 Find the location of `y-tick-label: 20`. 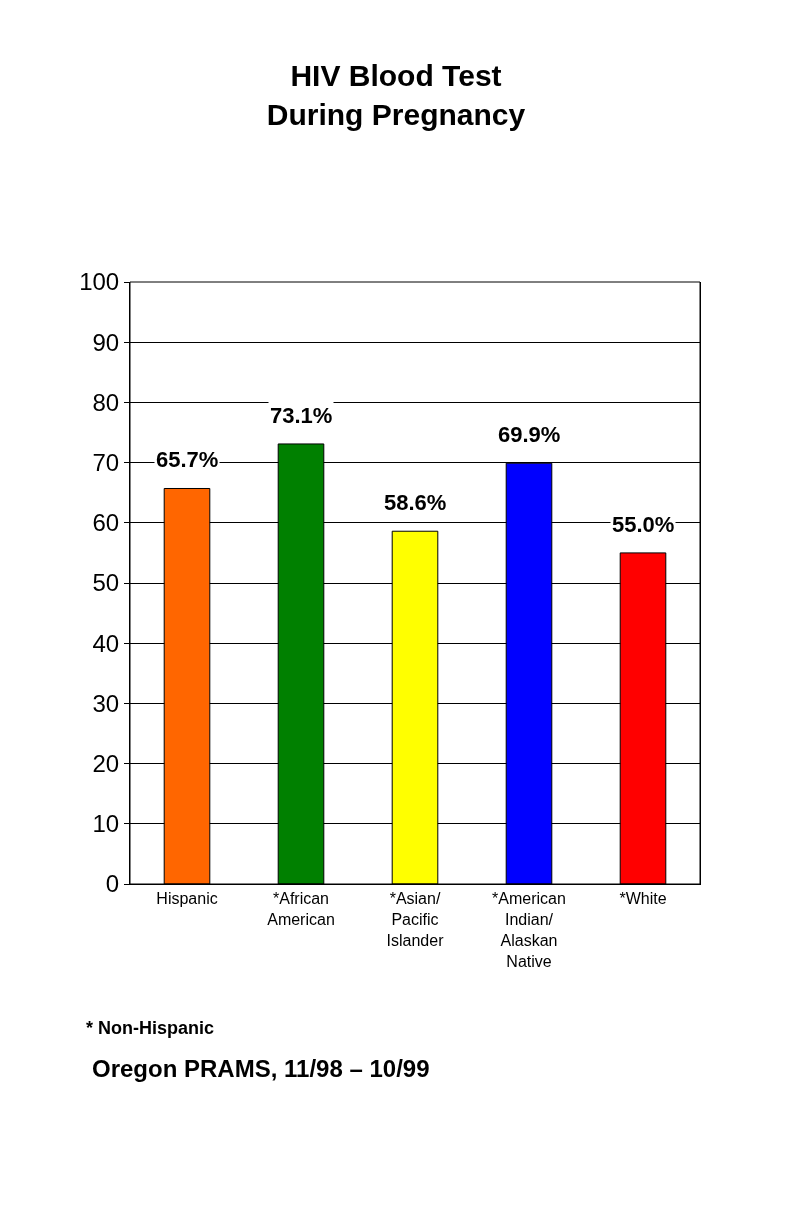

y-tick-label: 20 is located at coordinates (106, 763).